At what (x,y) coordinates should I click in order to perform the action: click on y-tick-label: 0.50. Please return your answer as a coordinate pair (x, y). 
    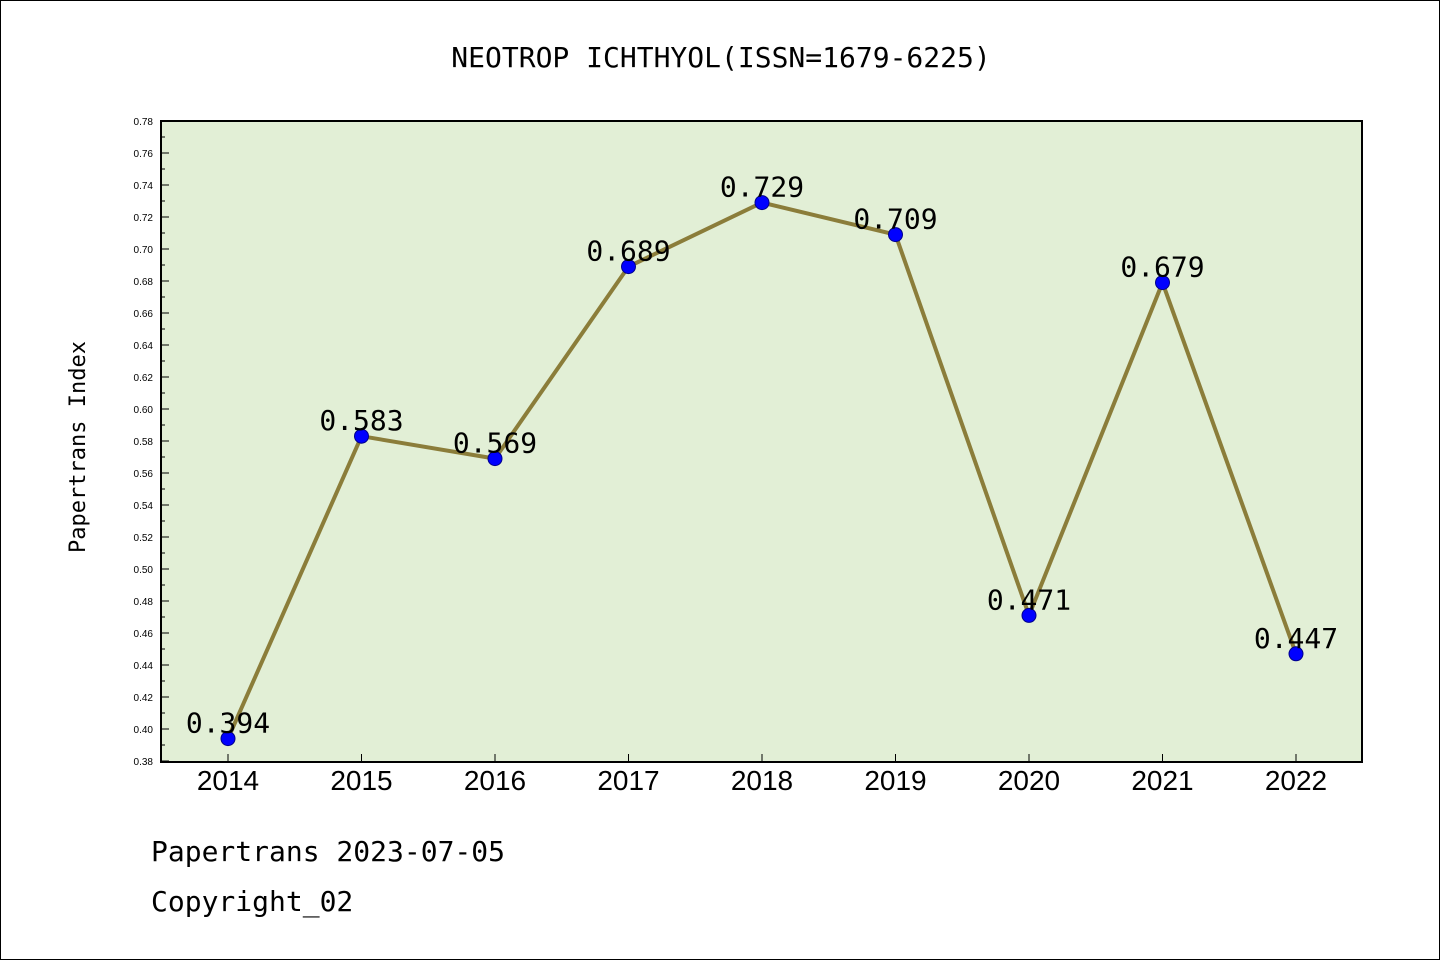
    Looking at the image, I should click on (144, 570).